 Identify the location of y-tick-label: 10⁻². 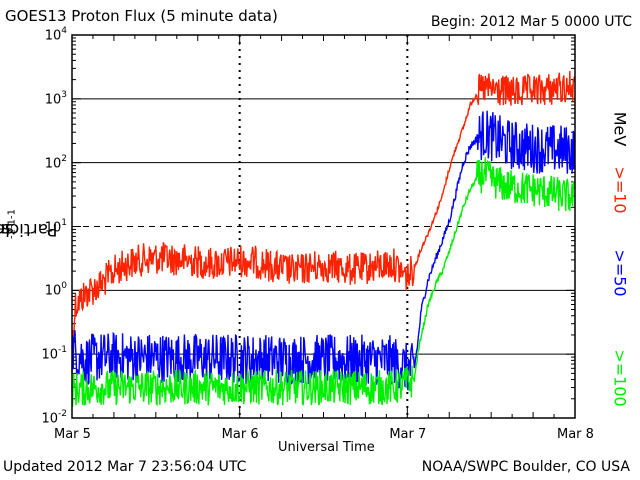
(54, 418).